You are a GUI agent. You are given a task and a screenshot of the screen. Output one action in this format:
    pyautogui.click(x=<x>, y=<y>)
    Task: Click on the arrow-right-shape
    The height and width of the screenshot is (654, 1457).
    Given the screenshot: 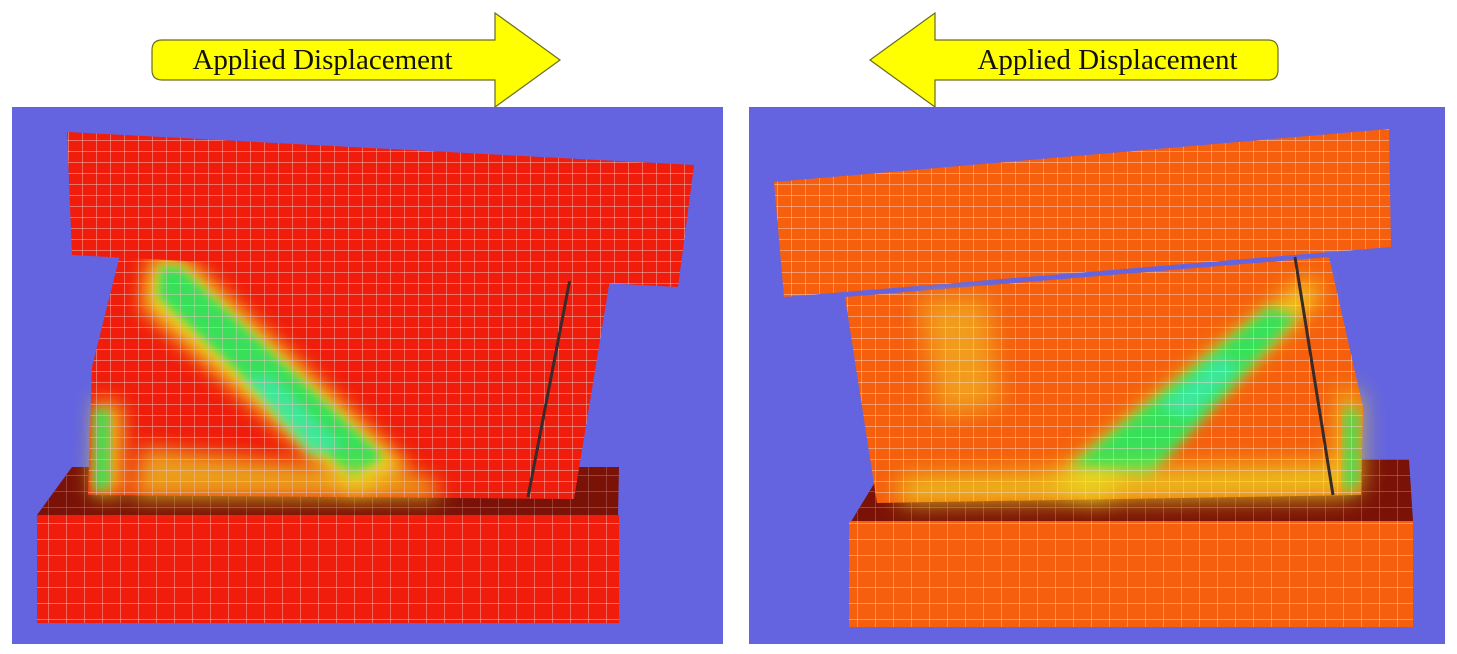 What is the action you would take?
    pyautogui.click(x=356, y=60)
    